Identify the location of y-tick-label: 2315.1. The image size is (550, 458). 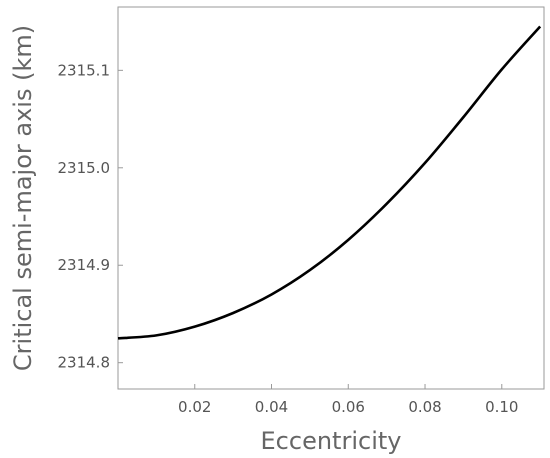
(84, 70).